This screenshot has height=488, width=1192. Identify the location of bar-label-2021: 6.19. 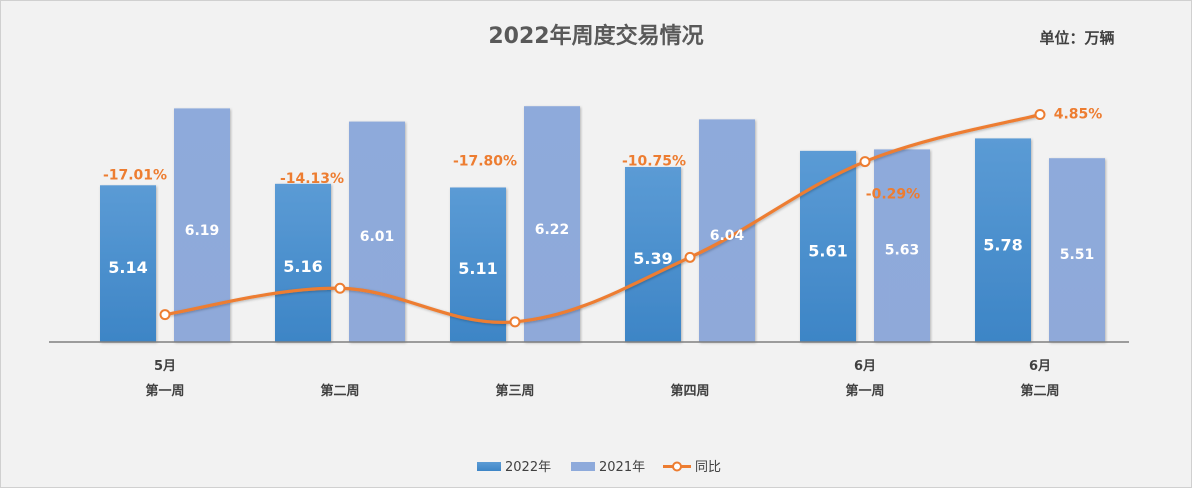
(202, 231).